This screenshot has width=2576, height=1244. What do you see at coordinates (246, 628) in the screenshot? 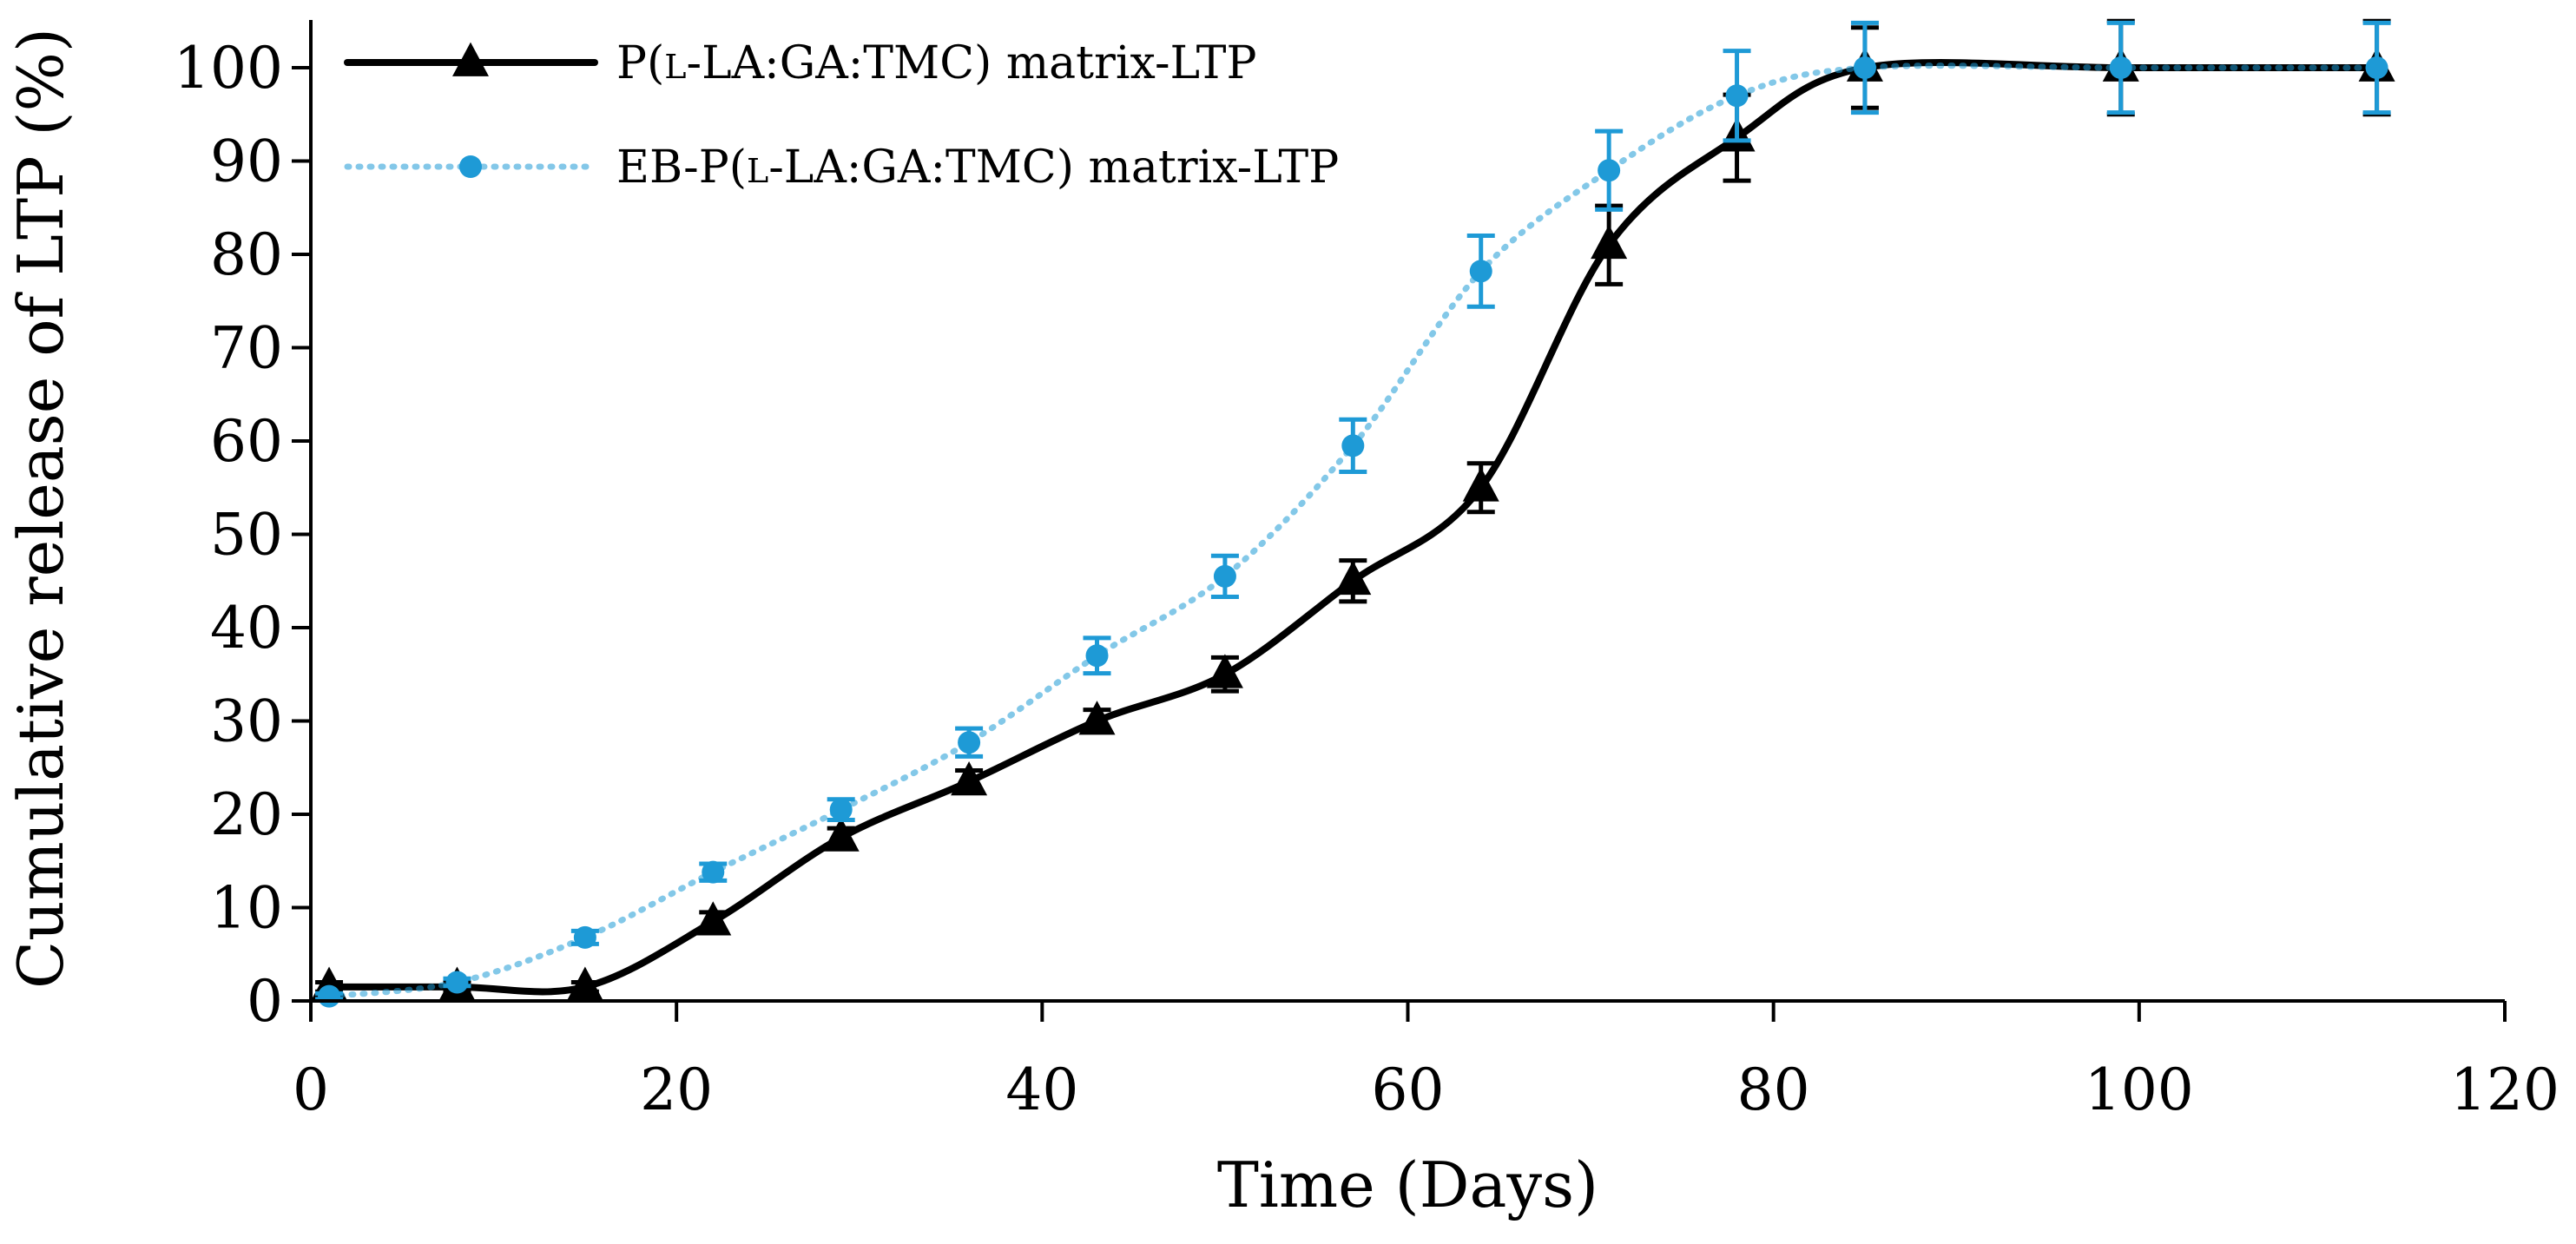
I see `y-tick-label: 40` at bounding box center [246, 628].